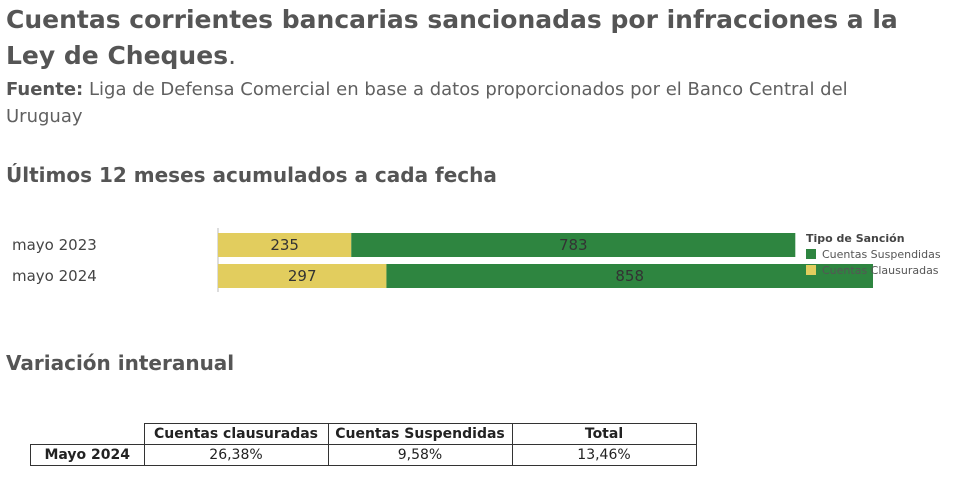 This screenshot has width=956, height=487. I want to click on table-cell-suspendidas: 9,58%, so click(420, 455).